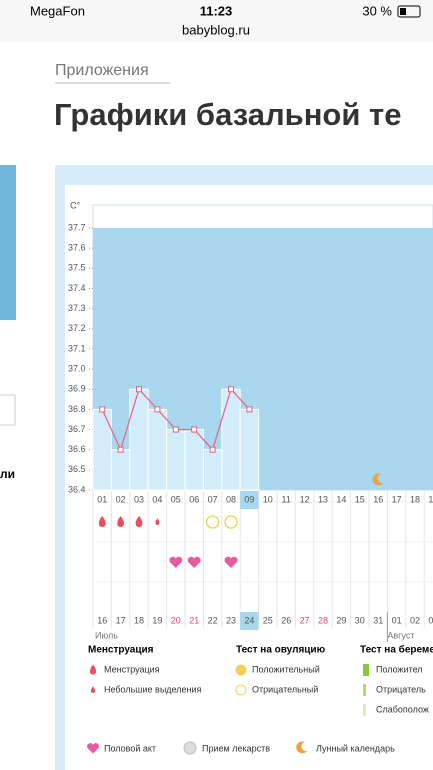 This screenshot has width=433, height=770. What do you see at coordinates (102, 620) in the screenshot?
I see `date-label: 16` at bounding box center [102, 620].